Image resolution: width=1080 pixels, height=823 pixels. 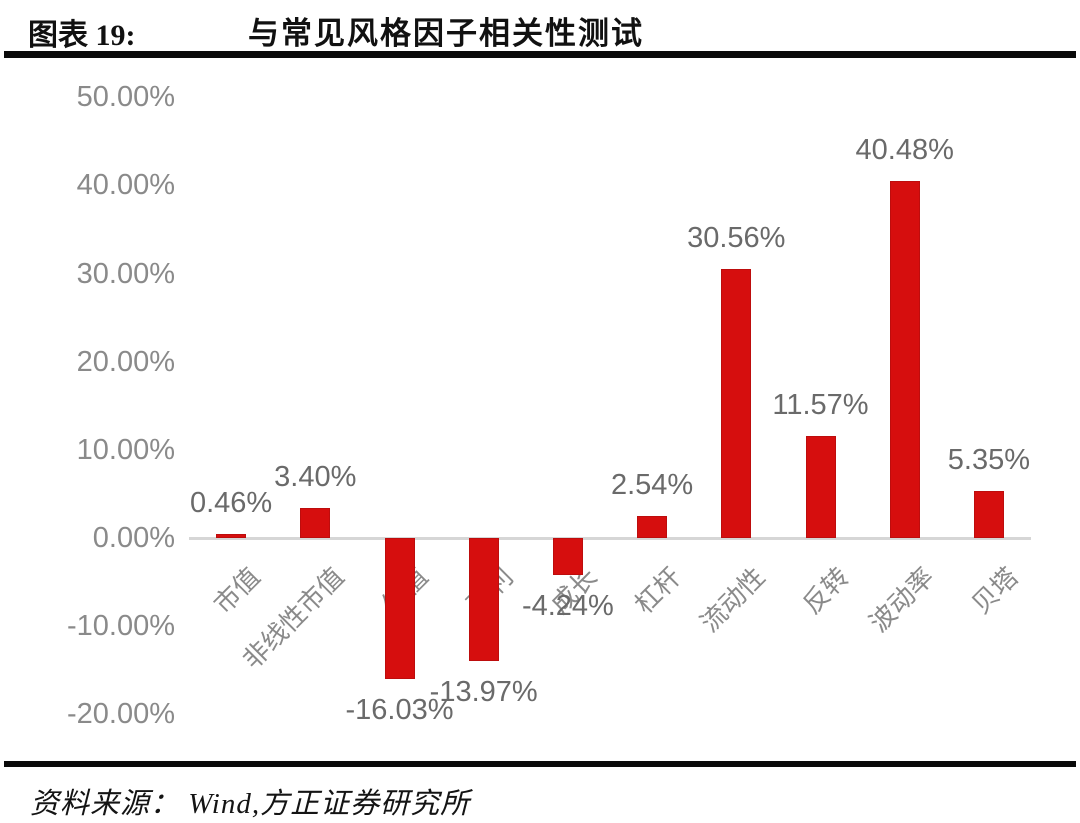 I want to click on x-axis-category-label: 反转, so click(x=826, y=590).